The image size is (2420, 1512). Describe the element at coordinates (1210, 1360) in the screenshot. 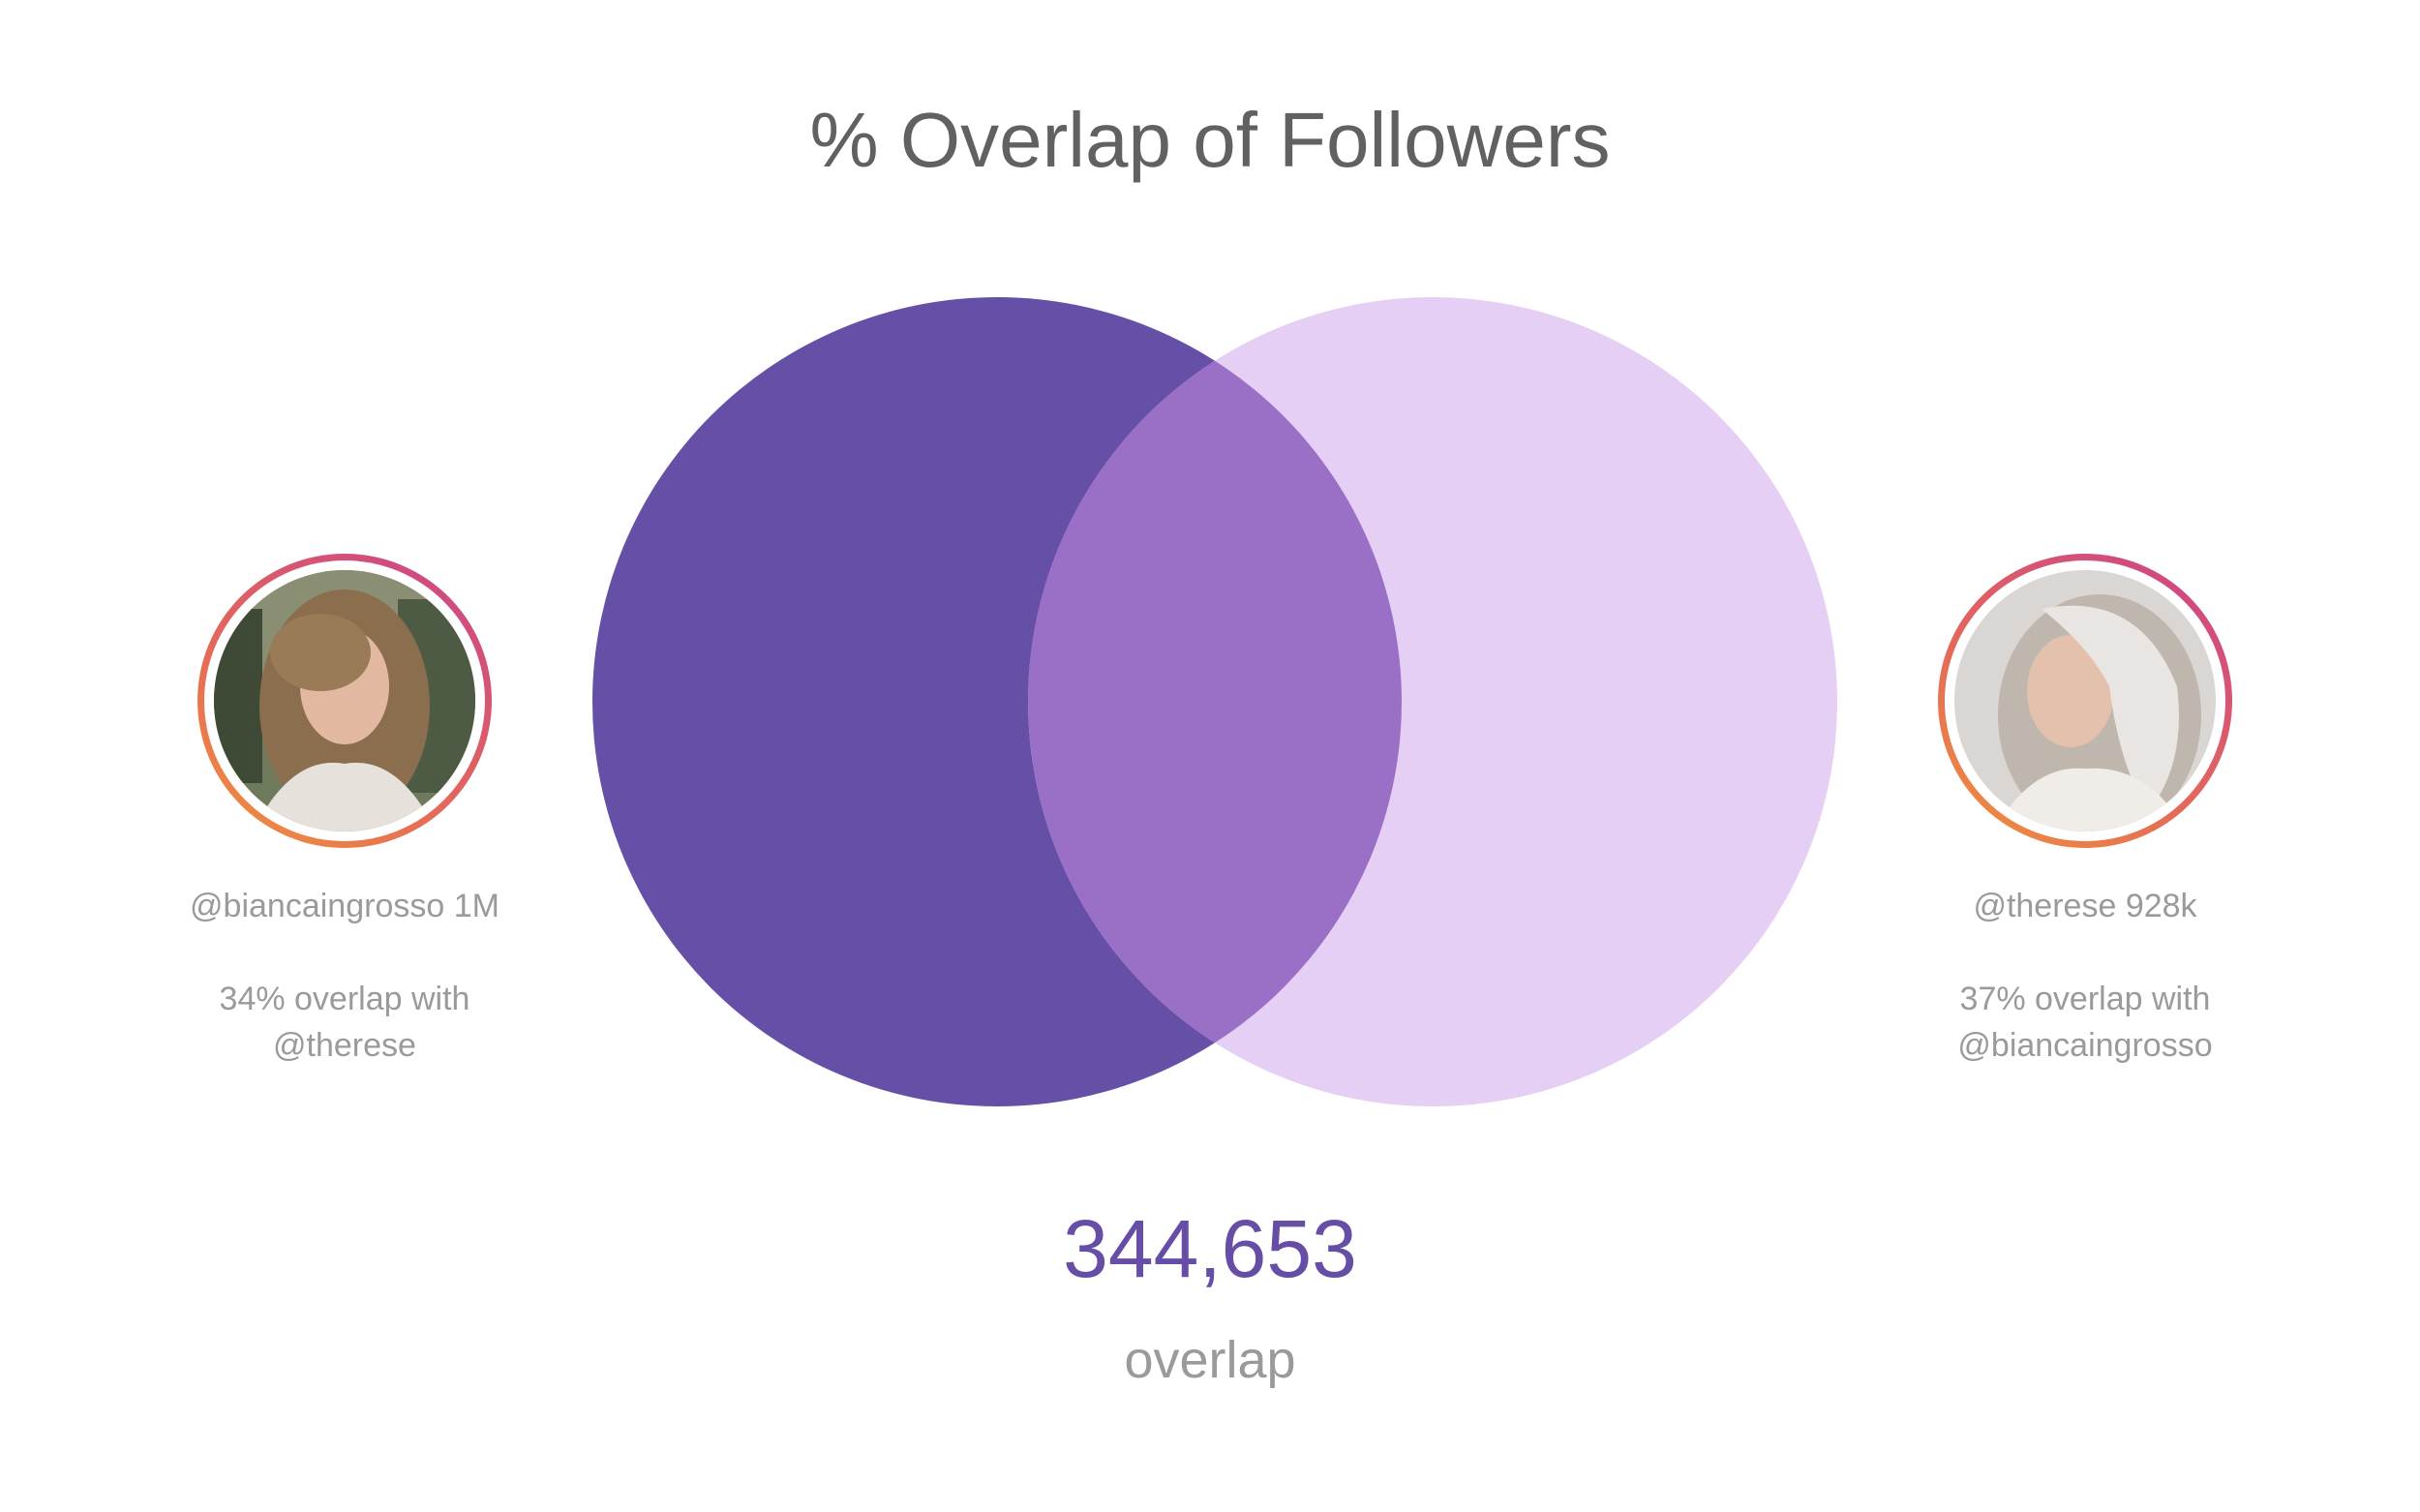

I see `overlap-label: overlap` at that location.